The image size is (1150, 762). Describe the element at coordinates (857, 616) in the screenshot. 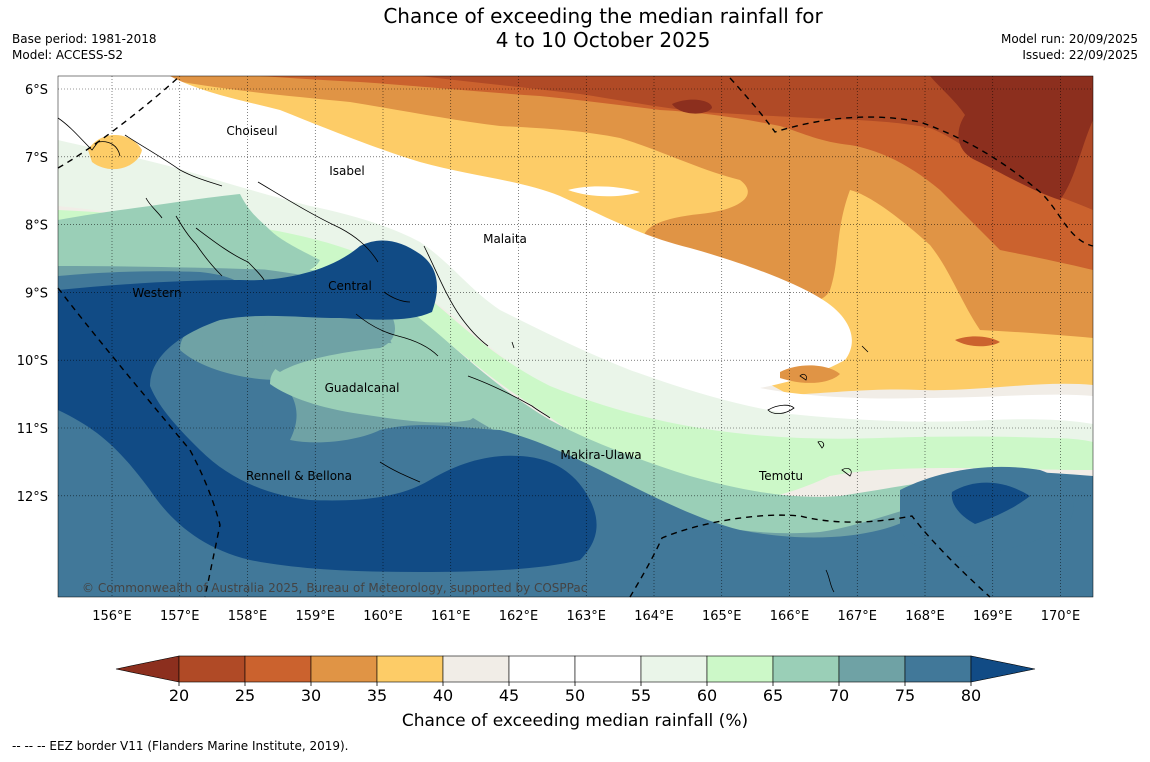

I see `lon-label: 167°E` at that location.